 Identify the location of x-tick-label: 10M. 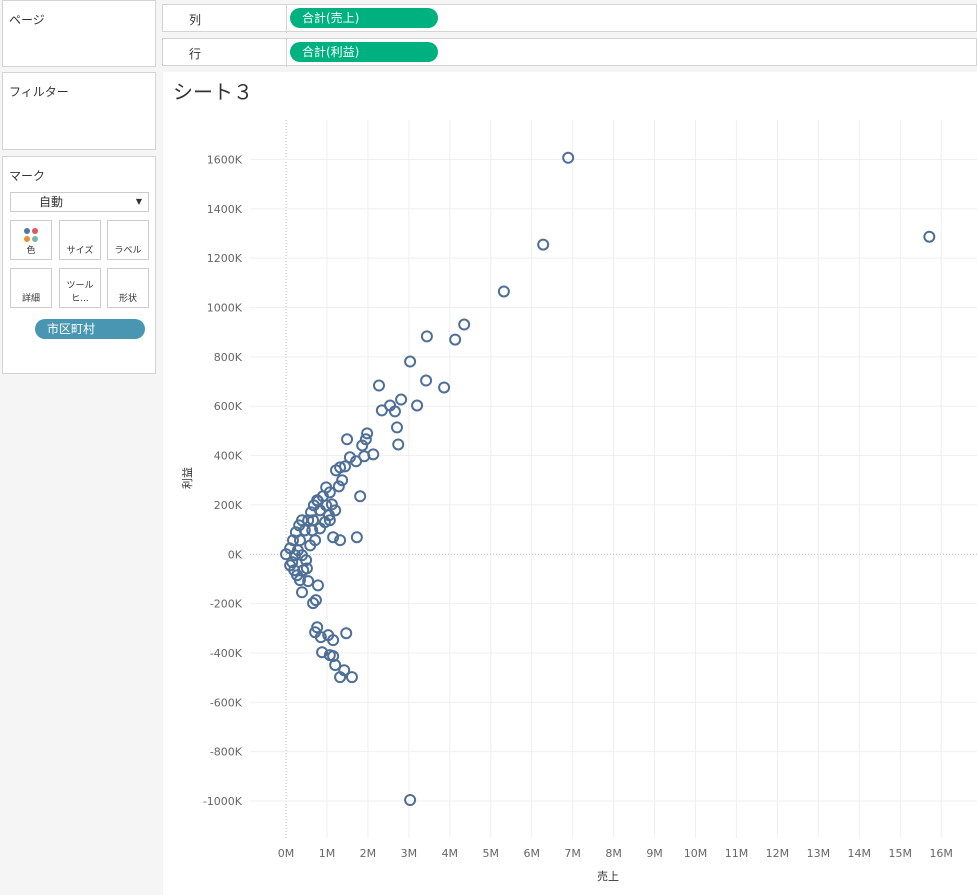
(696, 853).